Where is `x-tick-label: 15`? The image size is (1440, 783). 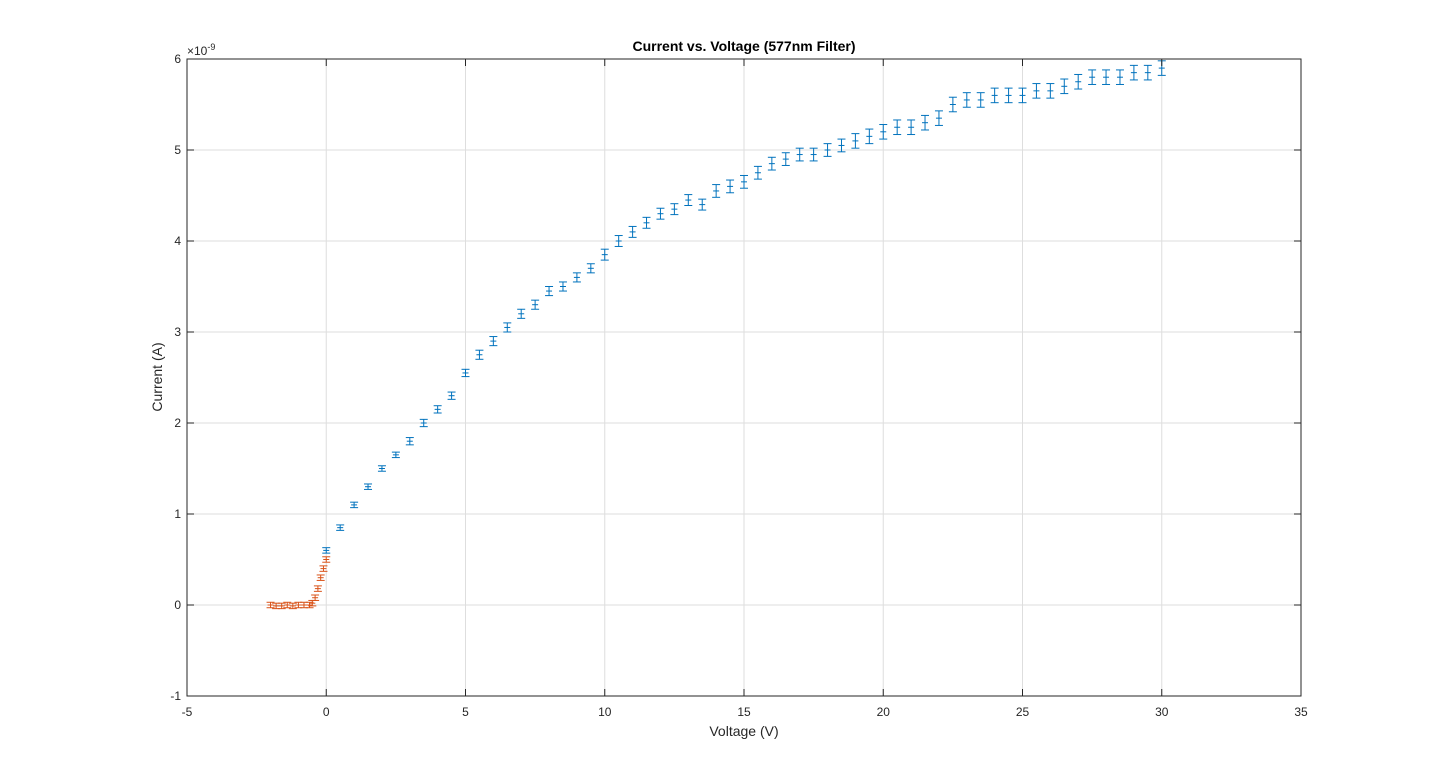
x-tick-label: 15 is located at coordinates (744, 712).